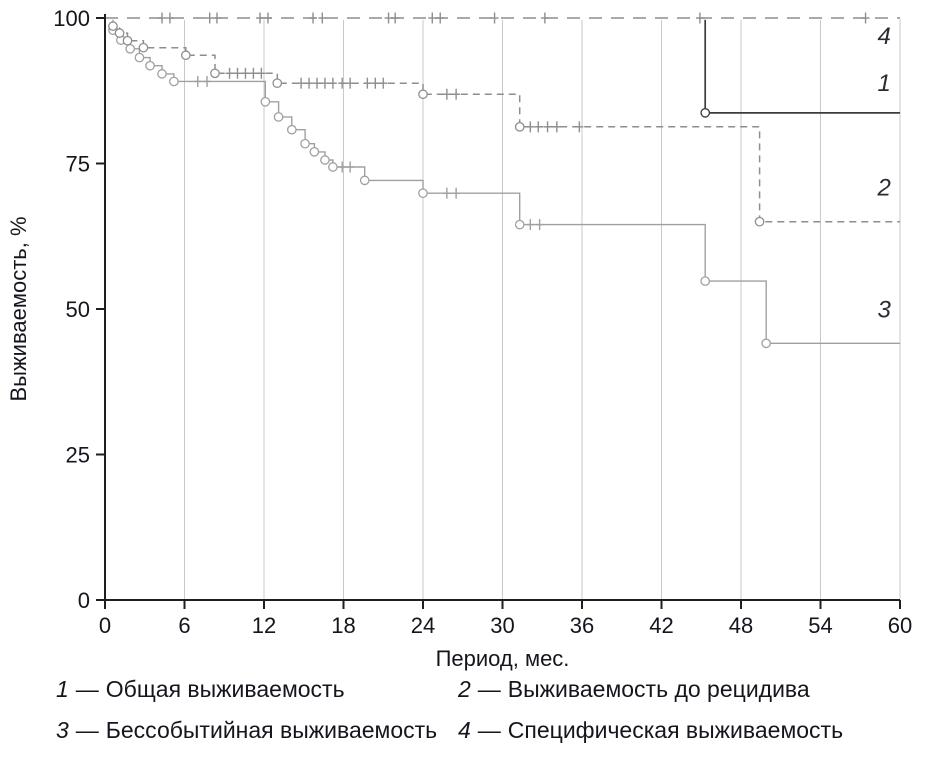 The height and width of the screenshot is (768, 931). Describe the element at coordinates (503, 658) in the screenshot. I see `x-axis-title: Период, мес.` at that location.